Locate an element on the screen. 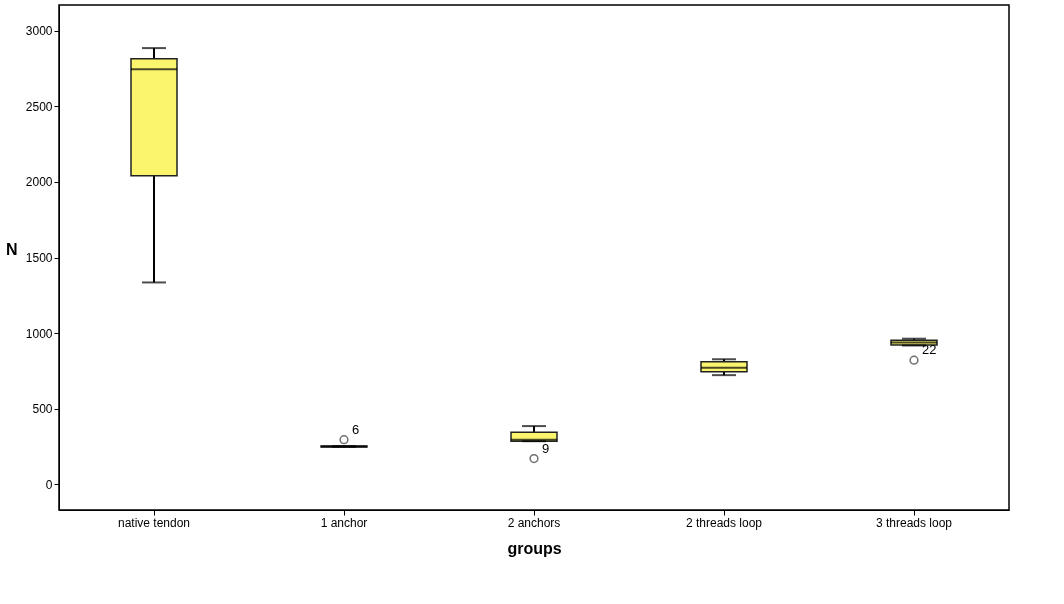  x-tick-label: 1 anchor is located at coordinates (344, 522).